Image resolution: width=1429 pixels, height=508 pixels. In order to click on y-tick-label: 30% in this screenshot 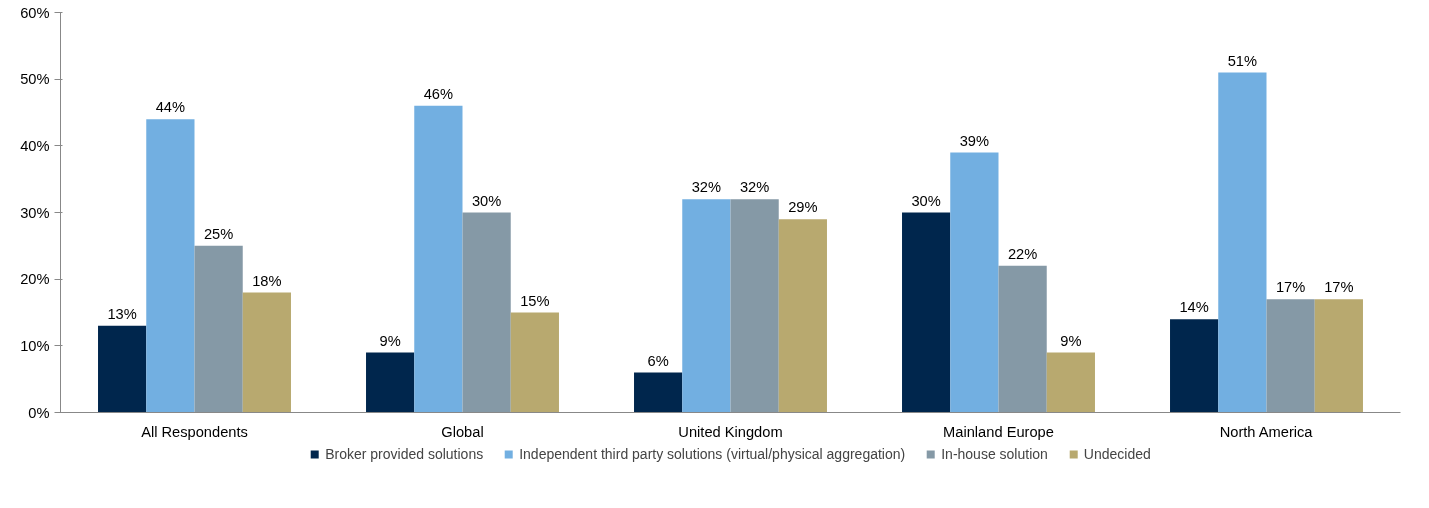, I will do `click(35, 212)`.